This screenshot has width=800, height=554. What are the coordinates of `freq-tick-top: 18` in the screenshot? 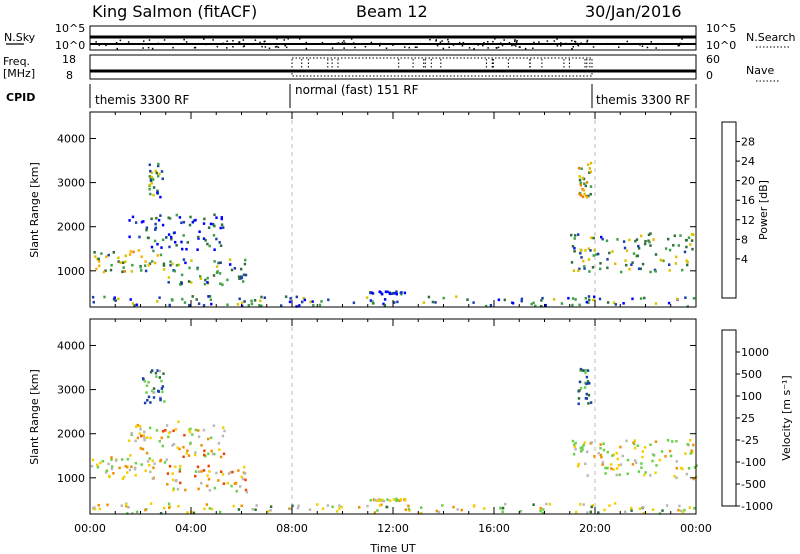 It's located at (69, 59).